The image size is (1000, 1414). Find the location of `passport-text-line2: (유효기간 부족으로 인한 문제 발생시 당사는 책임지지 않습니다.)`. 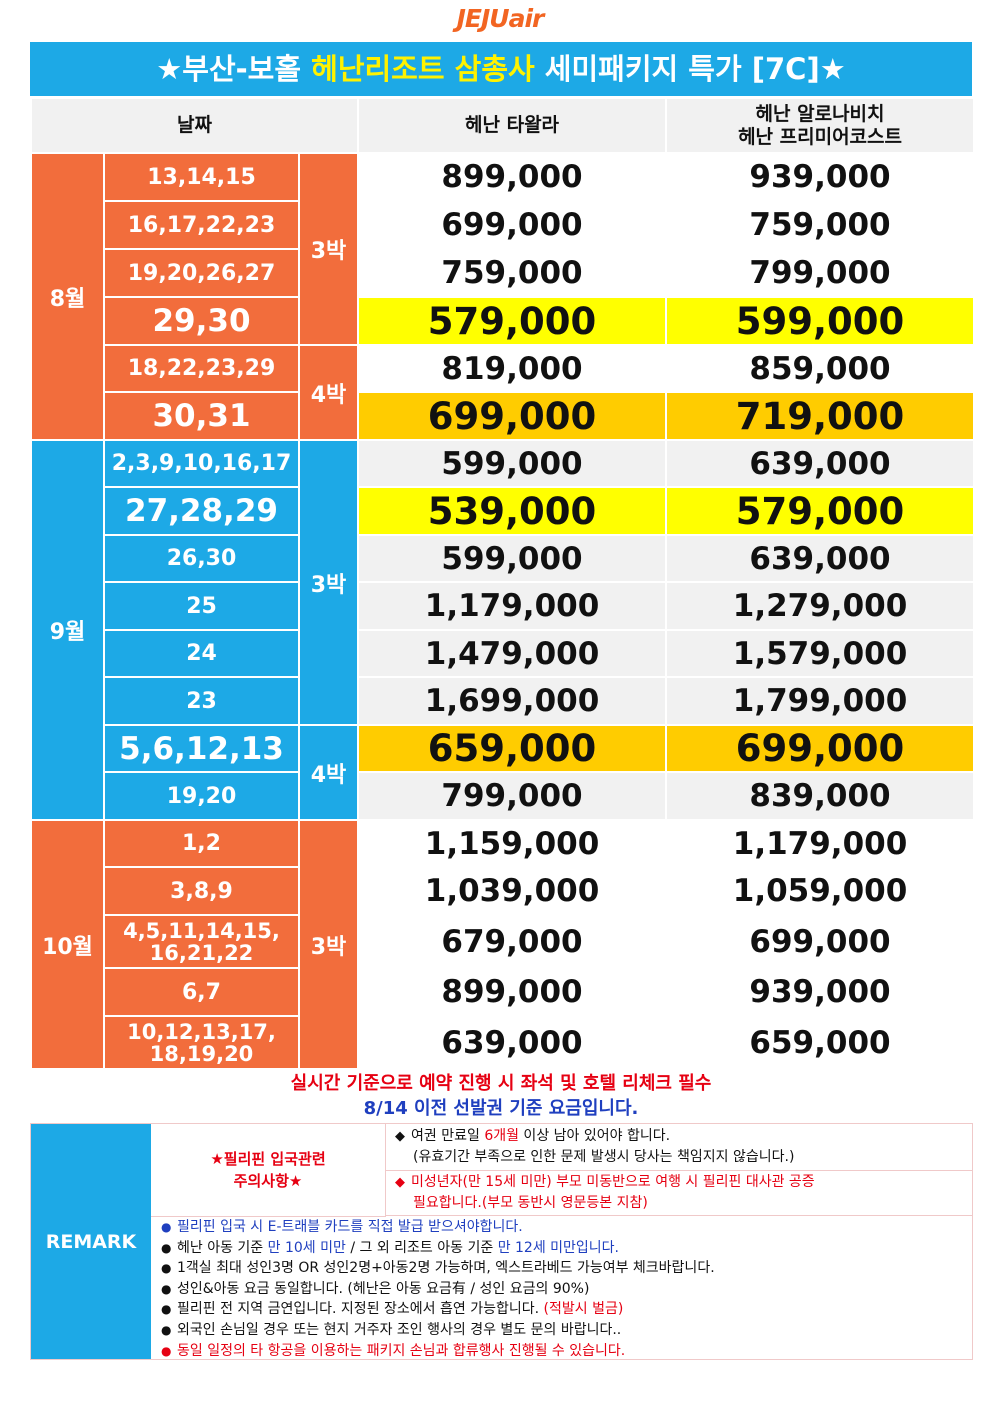

passport-text-line2: (유효기간 부족으로 인한 문제 발생시 당사는 책임지지 않습니다.) is located at coordinates (604, 1157).